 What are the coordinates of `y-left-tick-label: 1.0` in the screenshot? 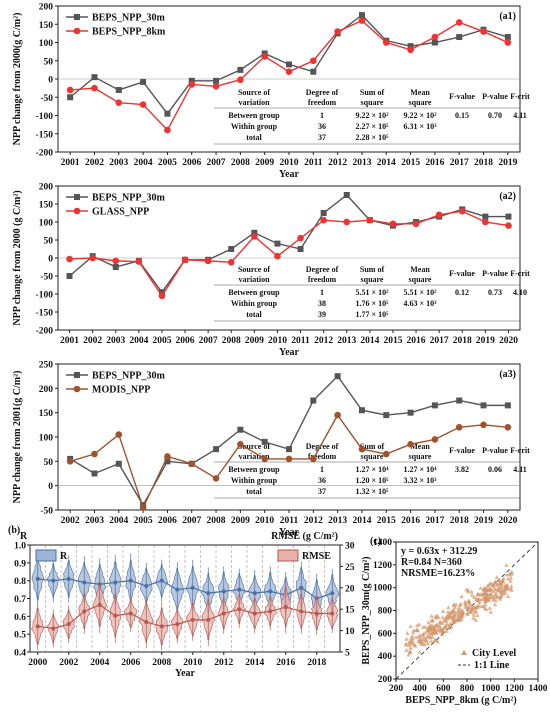 It's located at (20, 547).